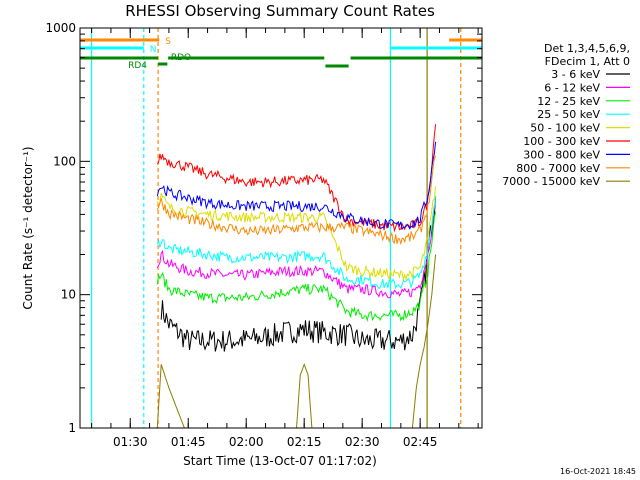  Describe the element at coordinates (362, 442) in the screenshot. I see `x-tick-label: 02:30` at that location.